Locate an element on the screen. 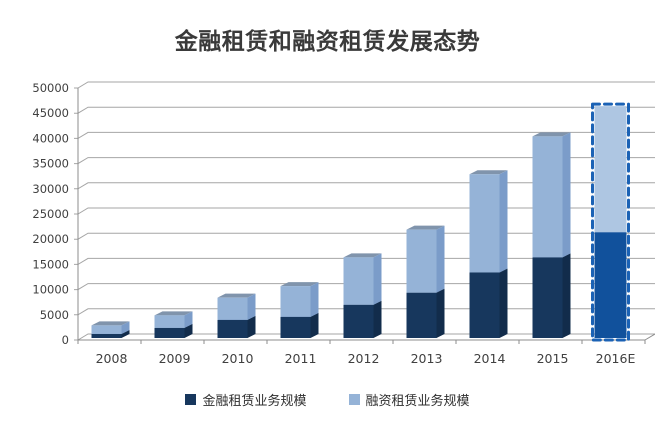 The height and width of the screenshot is (427, 655). bar-2011-financial-leasing-segment is located at coordinates (295, 327).